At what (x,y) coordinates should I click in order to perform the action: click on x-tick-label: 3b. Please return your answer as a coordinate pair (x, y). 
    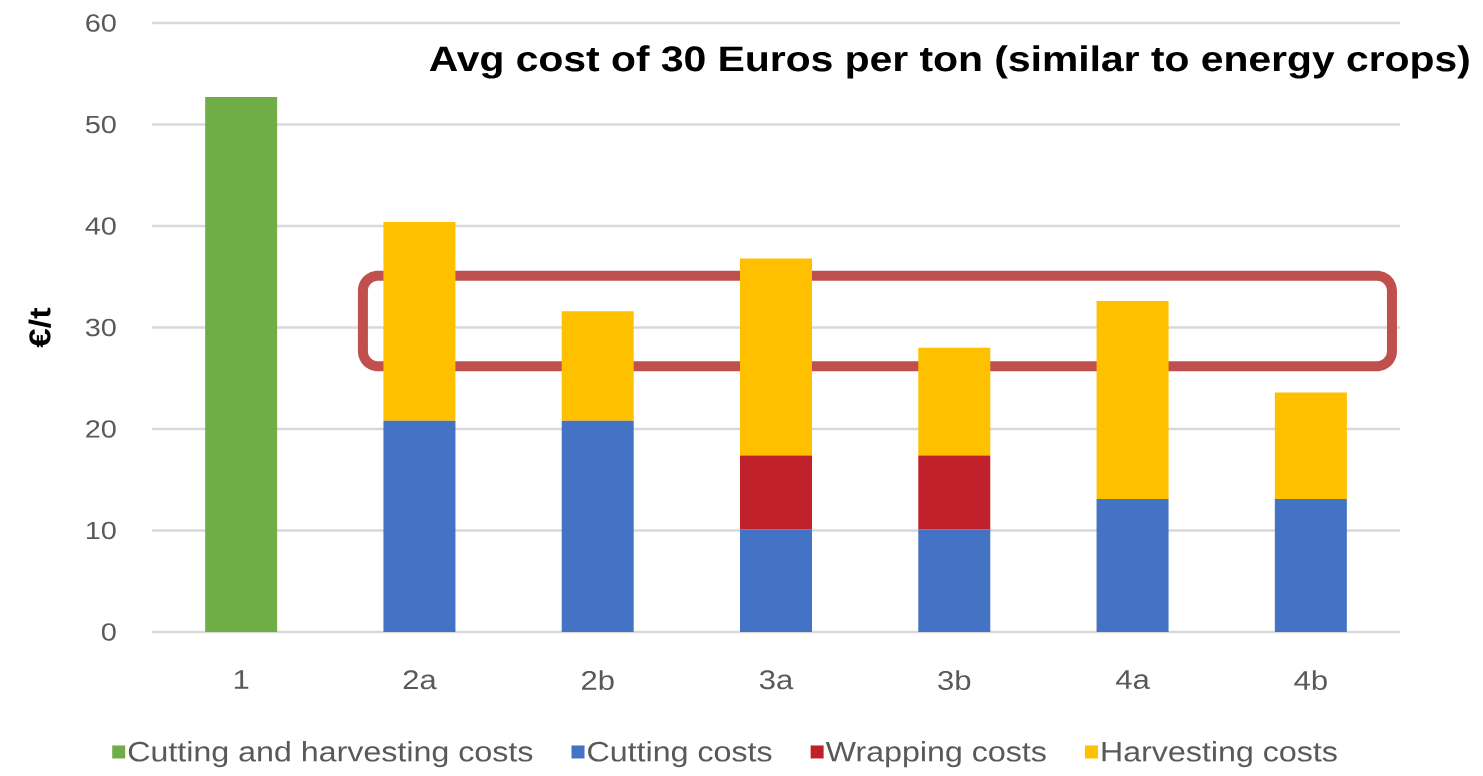
    Looking at the image, I should click on (954, 680).